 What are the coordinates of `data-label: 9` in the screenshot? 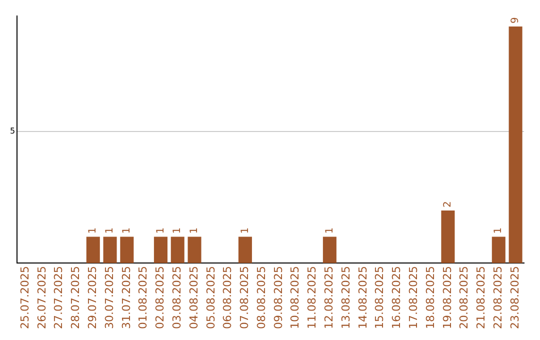 It's located at (516, 20).